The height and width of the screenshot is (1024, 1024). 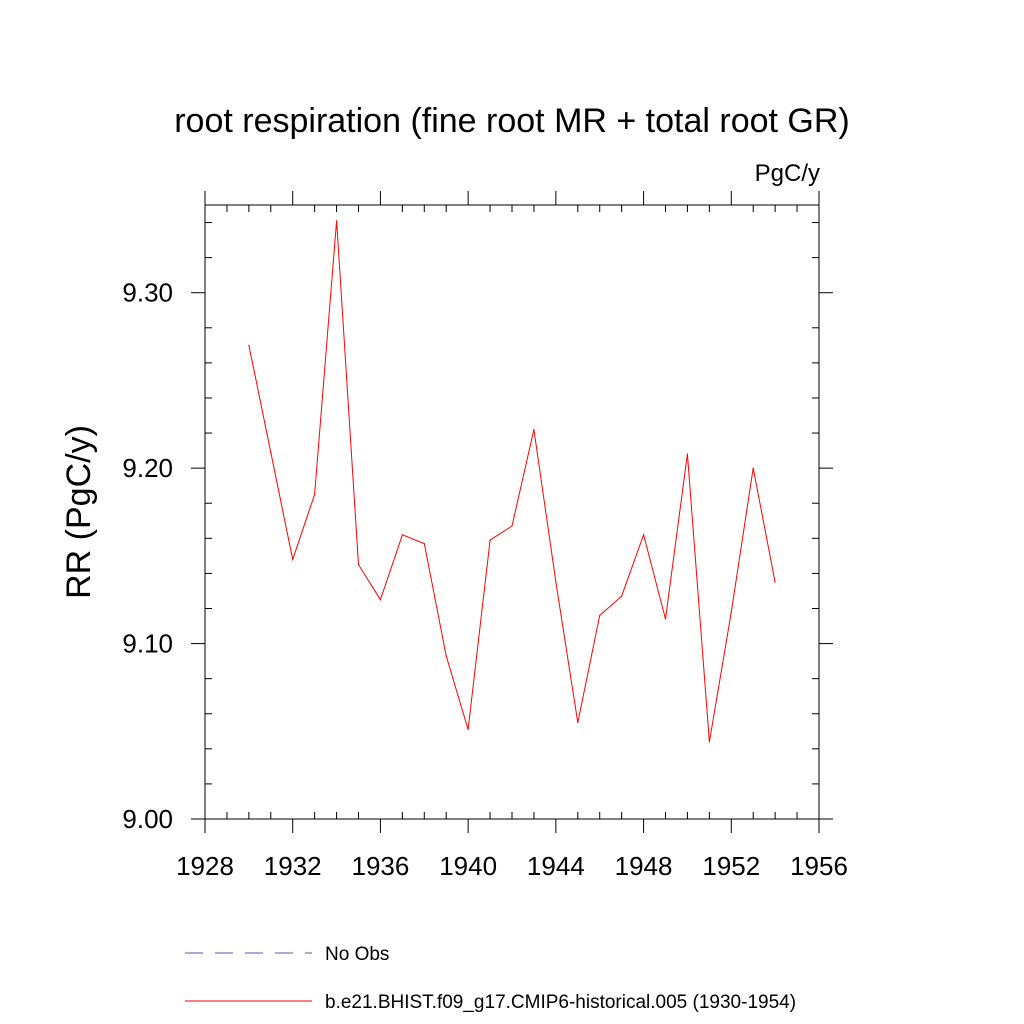 I want to click on x-tick-label: 1948, so click(x=644, y=866).